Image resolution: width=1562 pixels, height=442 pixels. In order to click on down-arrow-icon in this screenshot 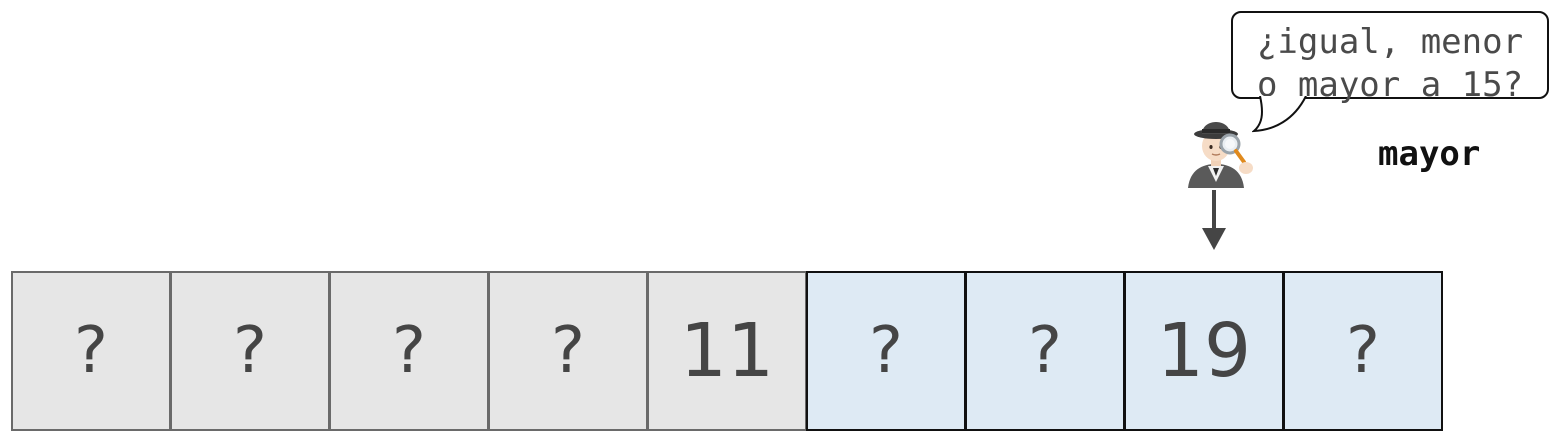, I will do `click(1214, 220)`.